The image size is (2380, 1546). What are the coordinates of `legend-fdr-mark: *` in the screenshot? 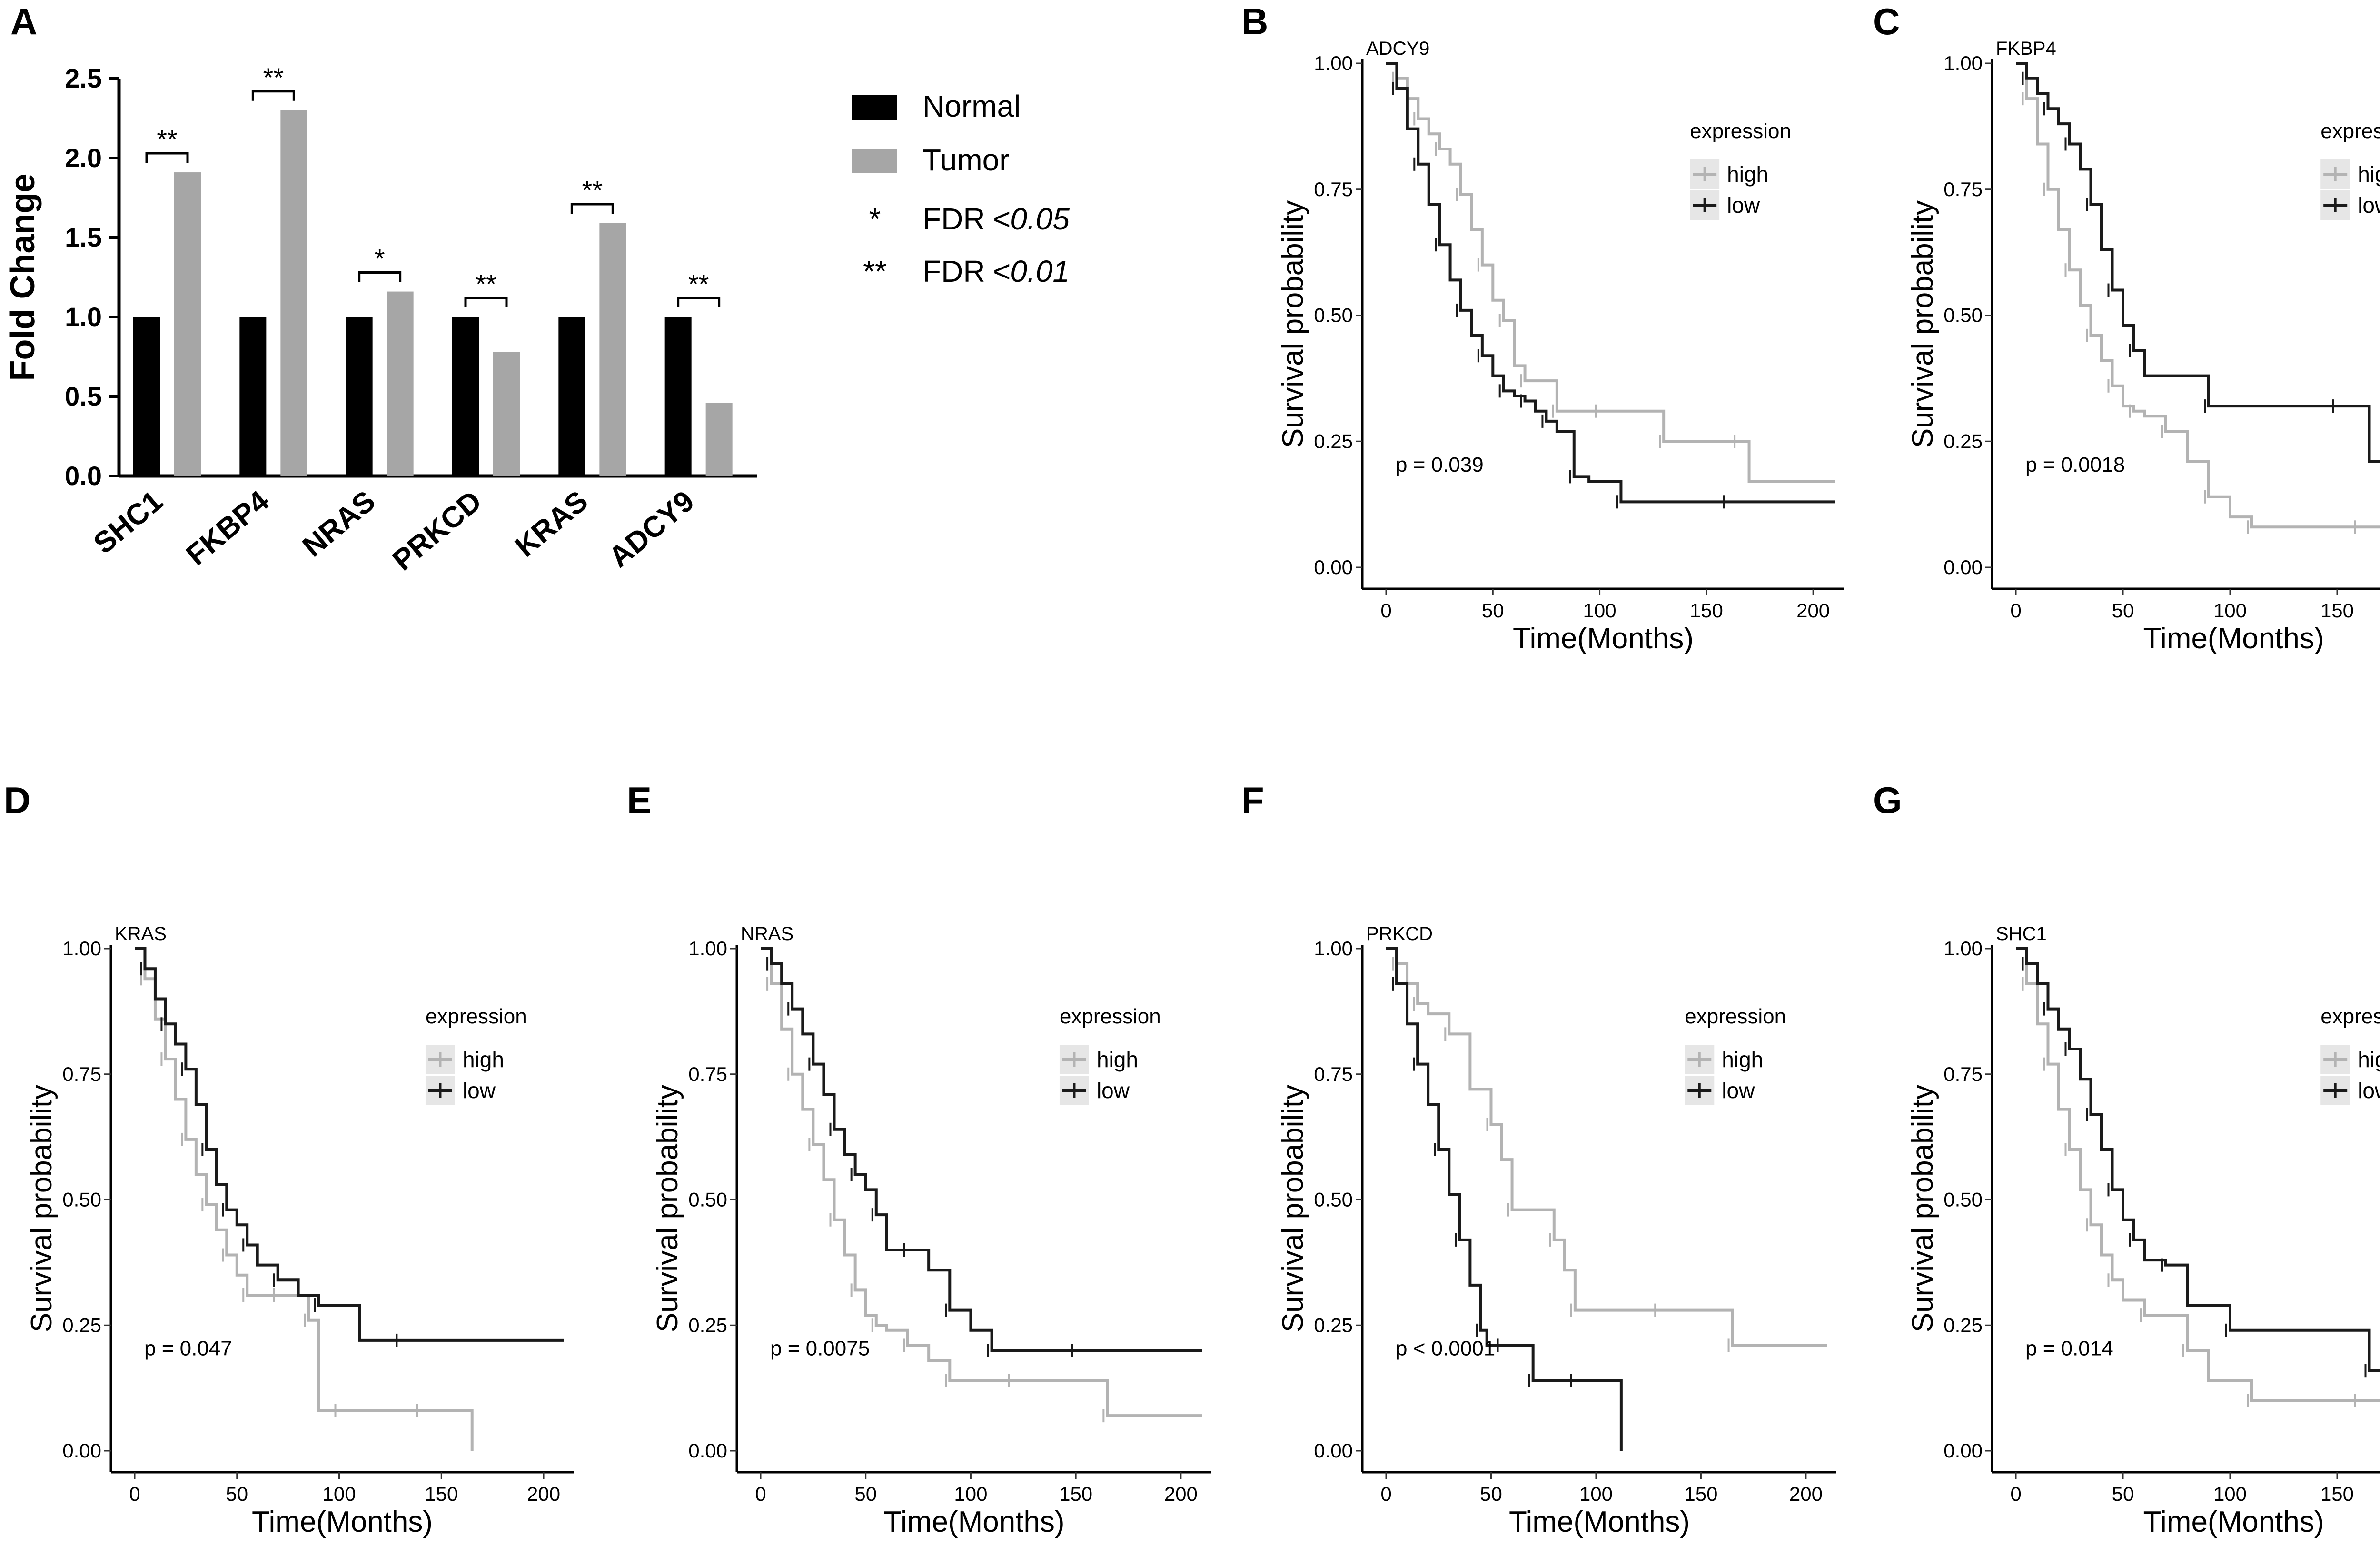 It's located at (875, 219).